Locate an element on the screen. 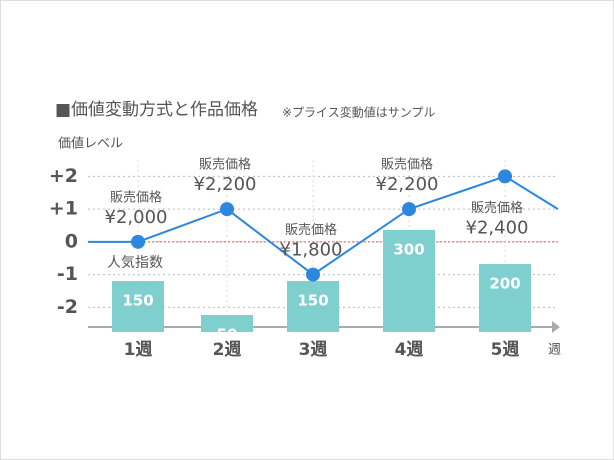 This screenshot has width=614, height=460. annotation-price: ¥2,000 is located at coordinates (136, 217).